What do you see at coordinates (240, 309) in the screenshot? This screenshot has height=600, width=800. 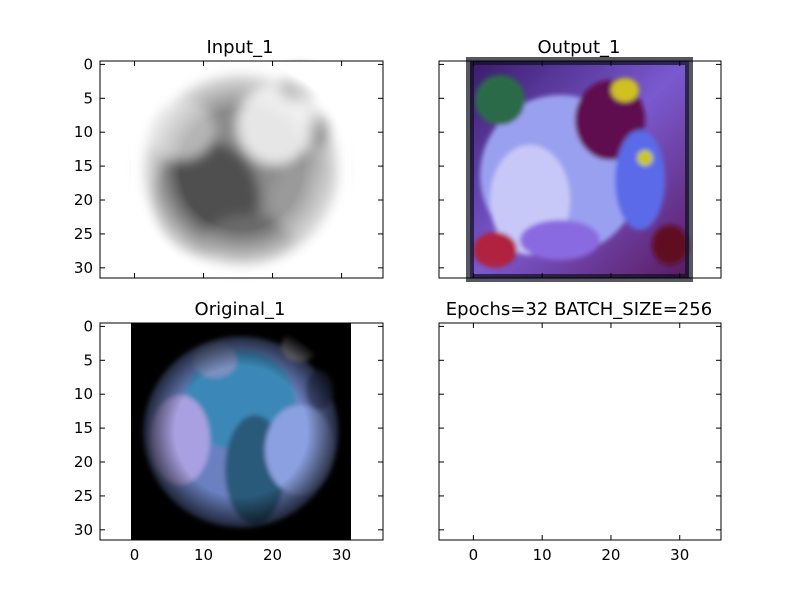 I see `subplot-title: Original_1` at bounding box center [240, 309].